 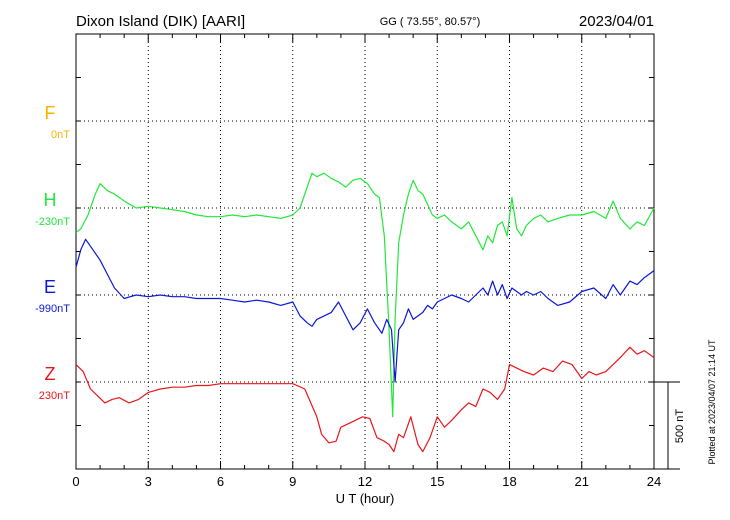 What do you see at coordinates (60, 135) in the screenshot?
I see `series-baseline-f: 0nT` at bounding box center [60, 135].